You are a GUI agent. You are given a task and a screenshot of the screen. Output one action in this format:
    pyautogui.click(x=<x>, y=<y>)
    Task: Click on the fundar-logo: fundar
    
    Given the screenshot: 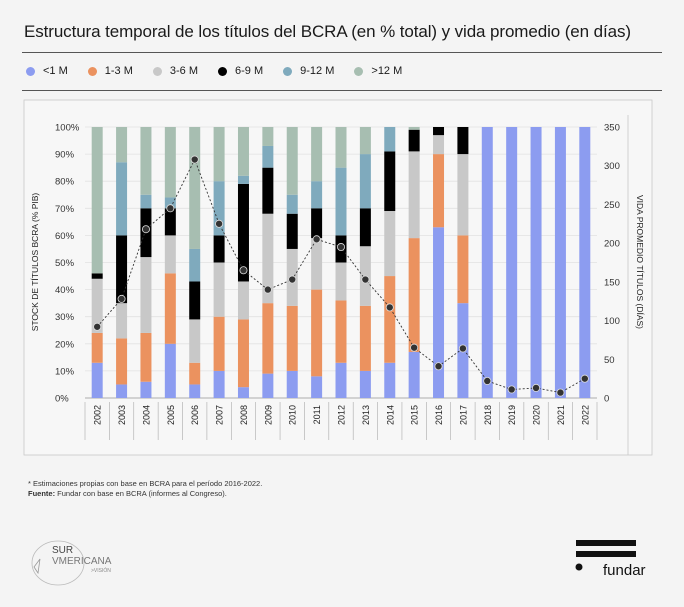 What is the action you would take?
    pyautogui.click(x=614, y=562)
    